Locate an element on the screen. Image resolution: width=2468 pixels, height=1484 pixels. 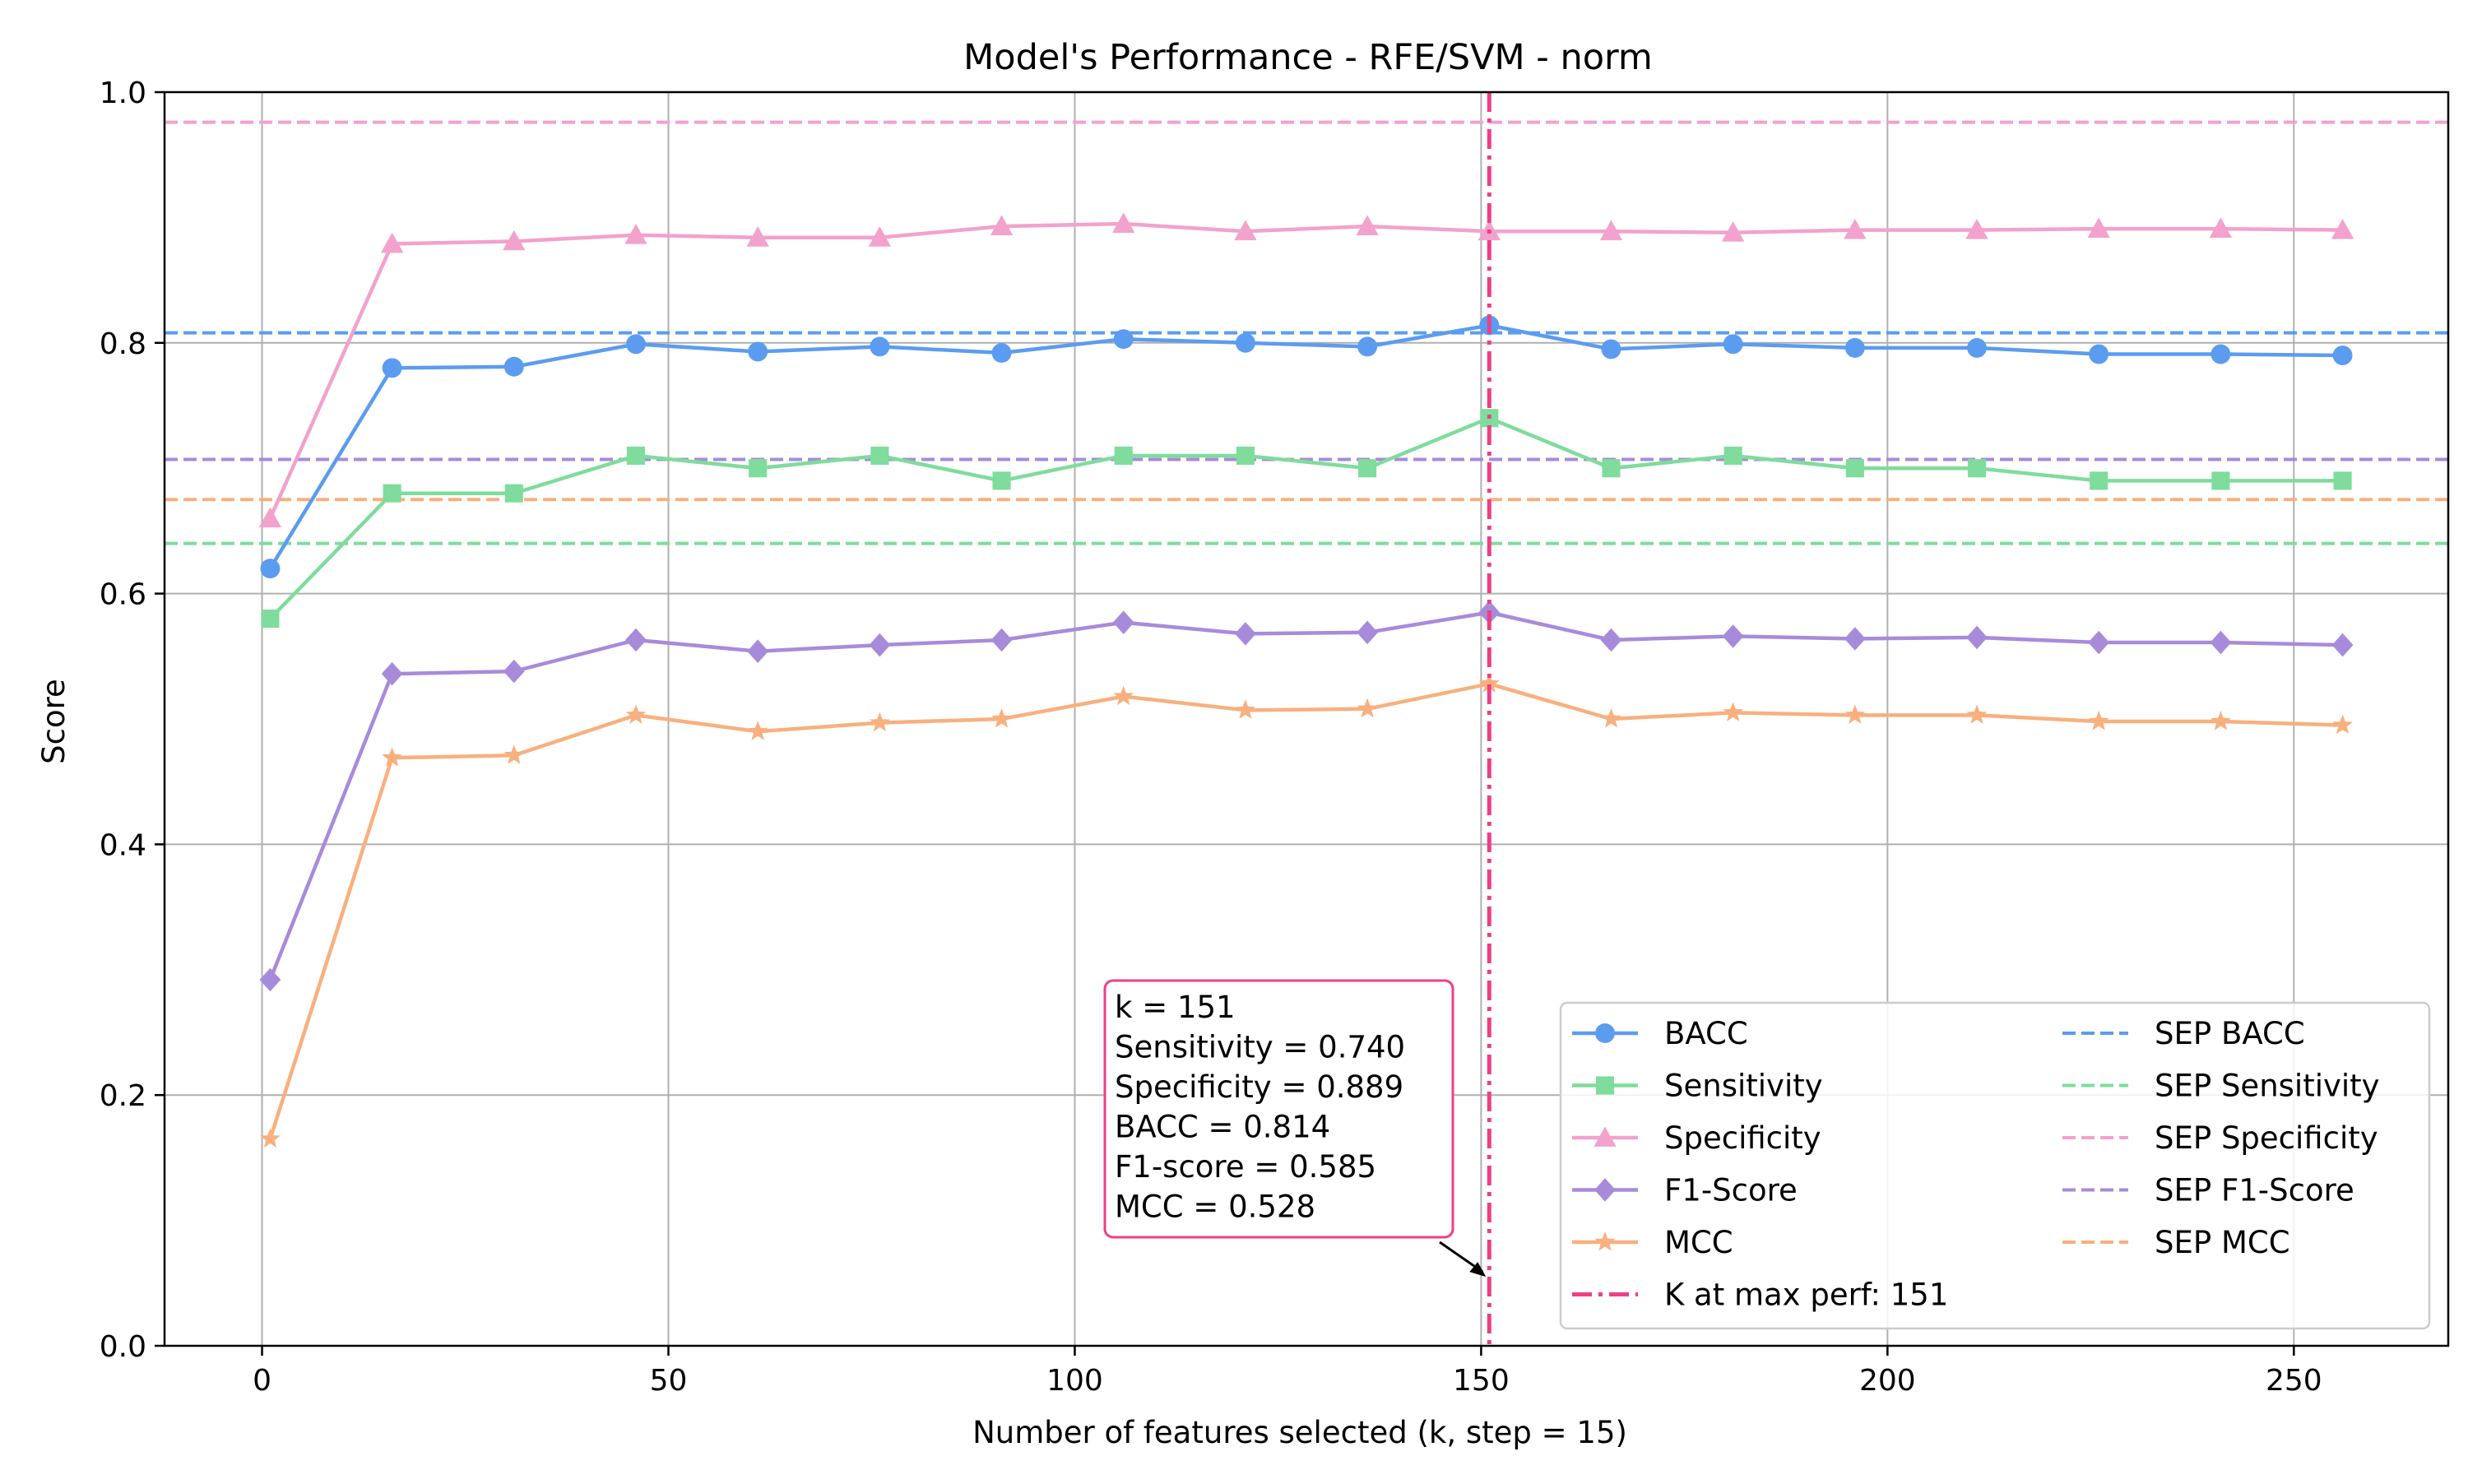
chart-title: Model's Performance - RFE/SVM - norm is located at coordinates (1308, 57).